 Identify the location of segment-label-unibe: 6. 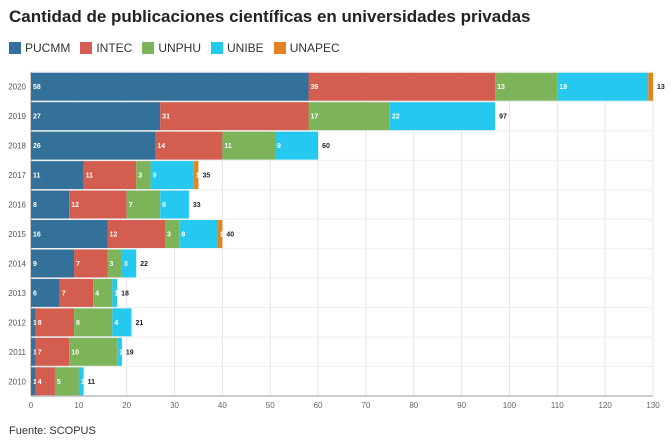
(164, 205).